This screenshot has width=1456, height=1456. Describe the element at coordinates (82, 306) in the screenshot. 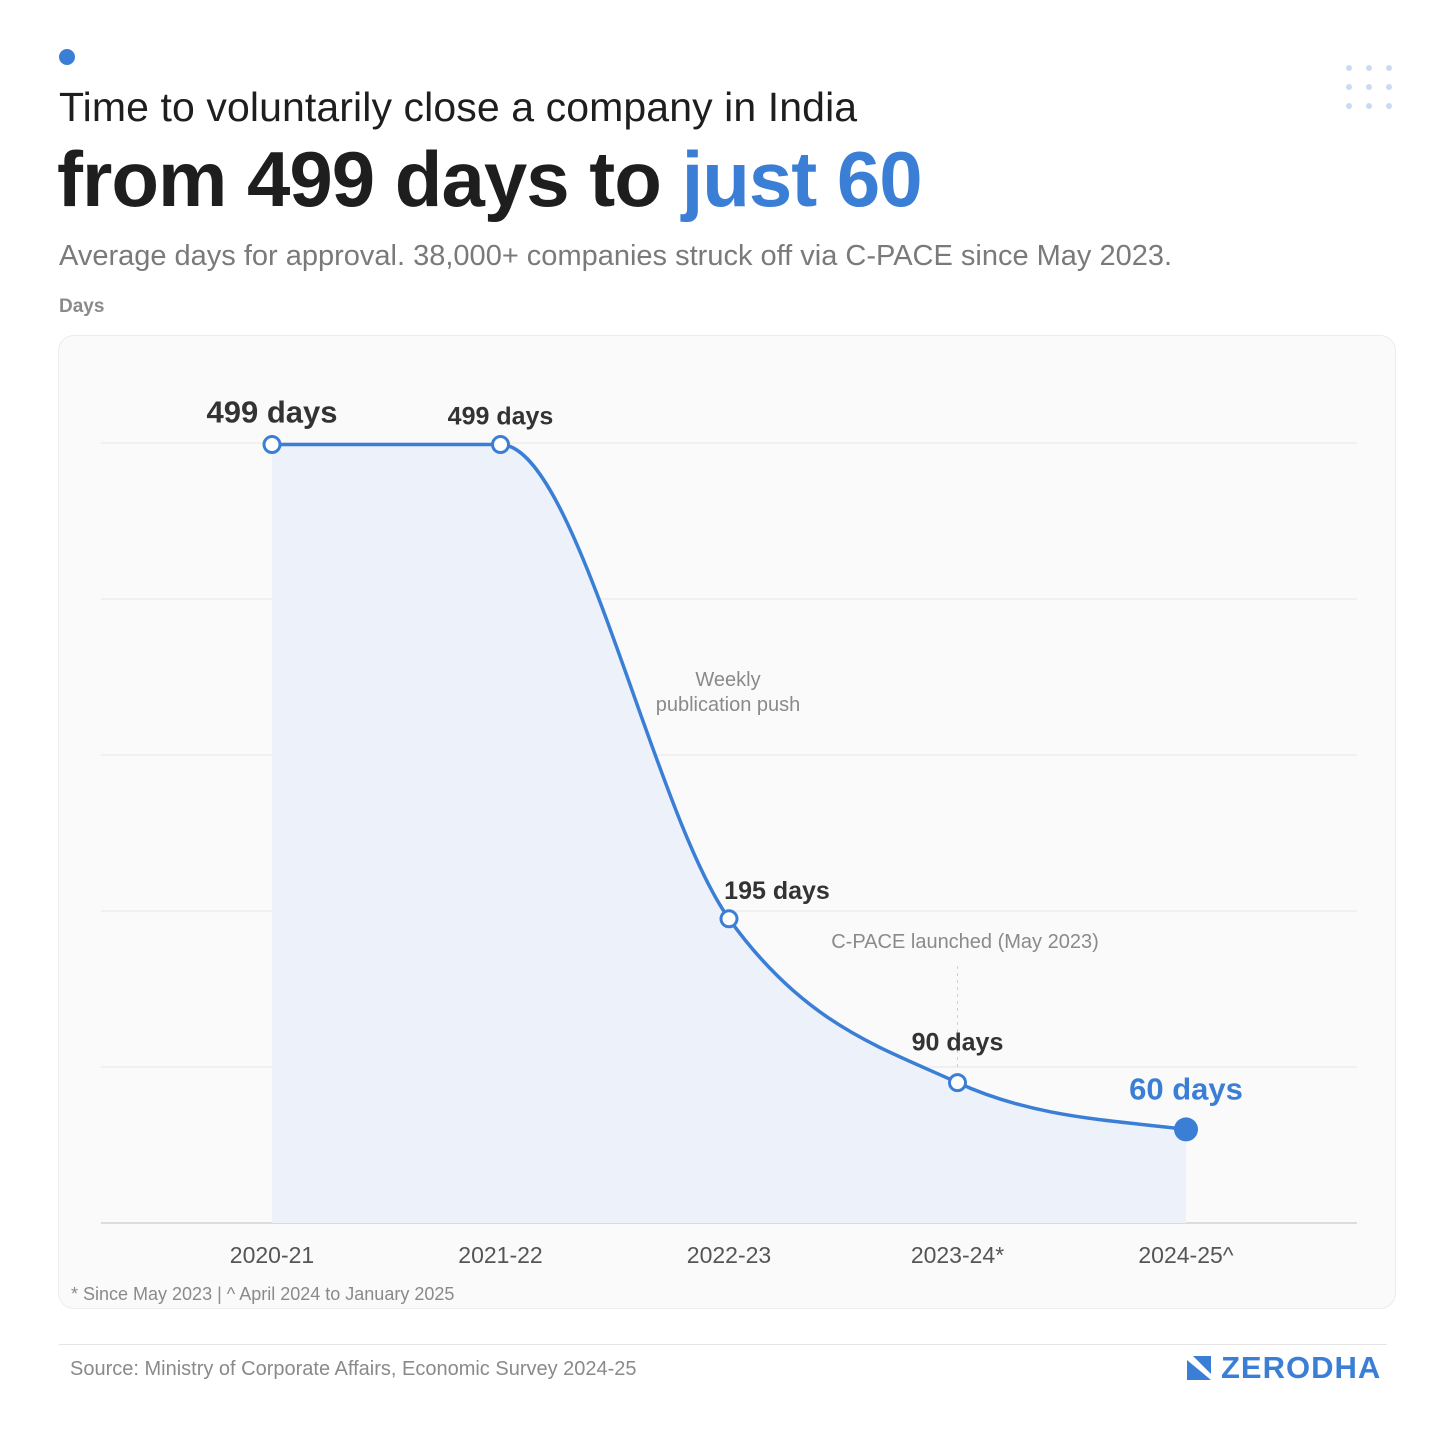

I see `y-axis-unit-label: Days` at that location.